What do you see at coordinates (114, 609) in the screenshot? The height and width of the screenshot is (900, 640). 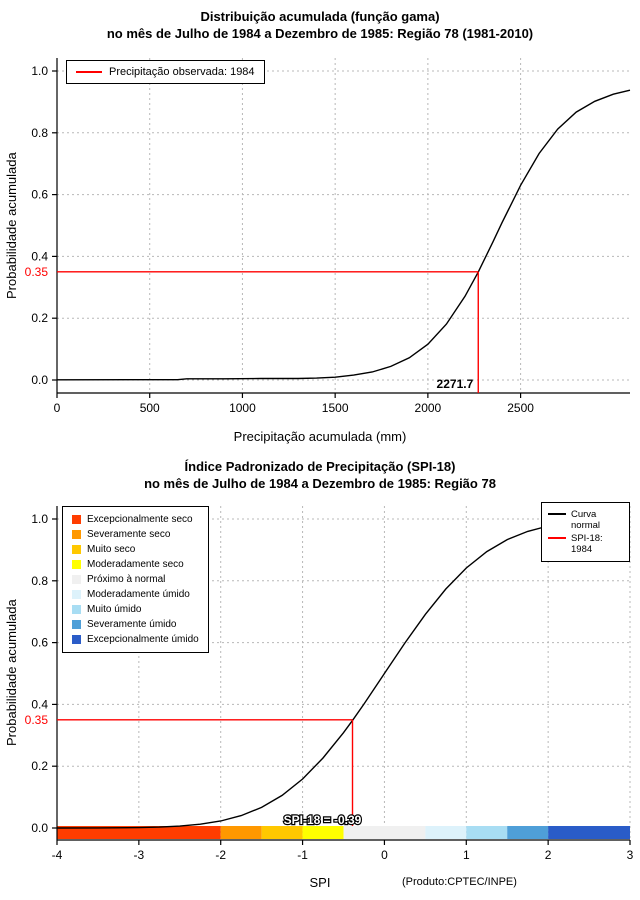 I see `spi-class-label: Muito úmido` at bounding box center [114, 609].